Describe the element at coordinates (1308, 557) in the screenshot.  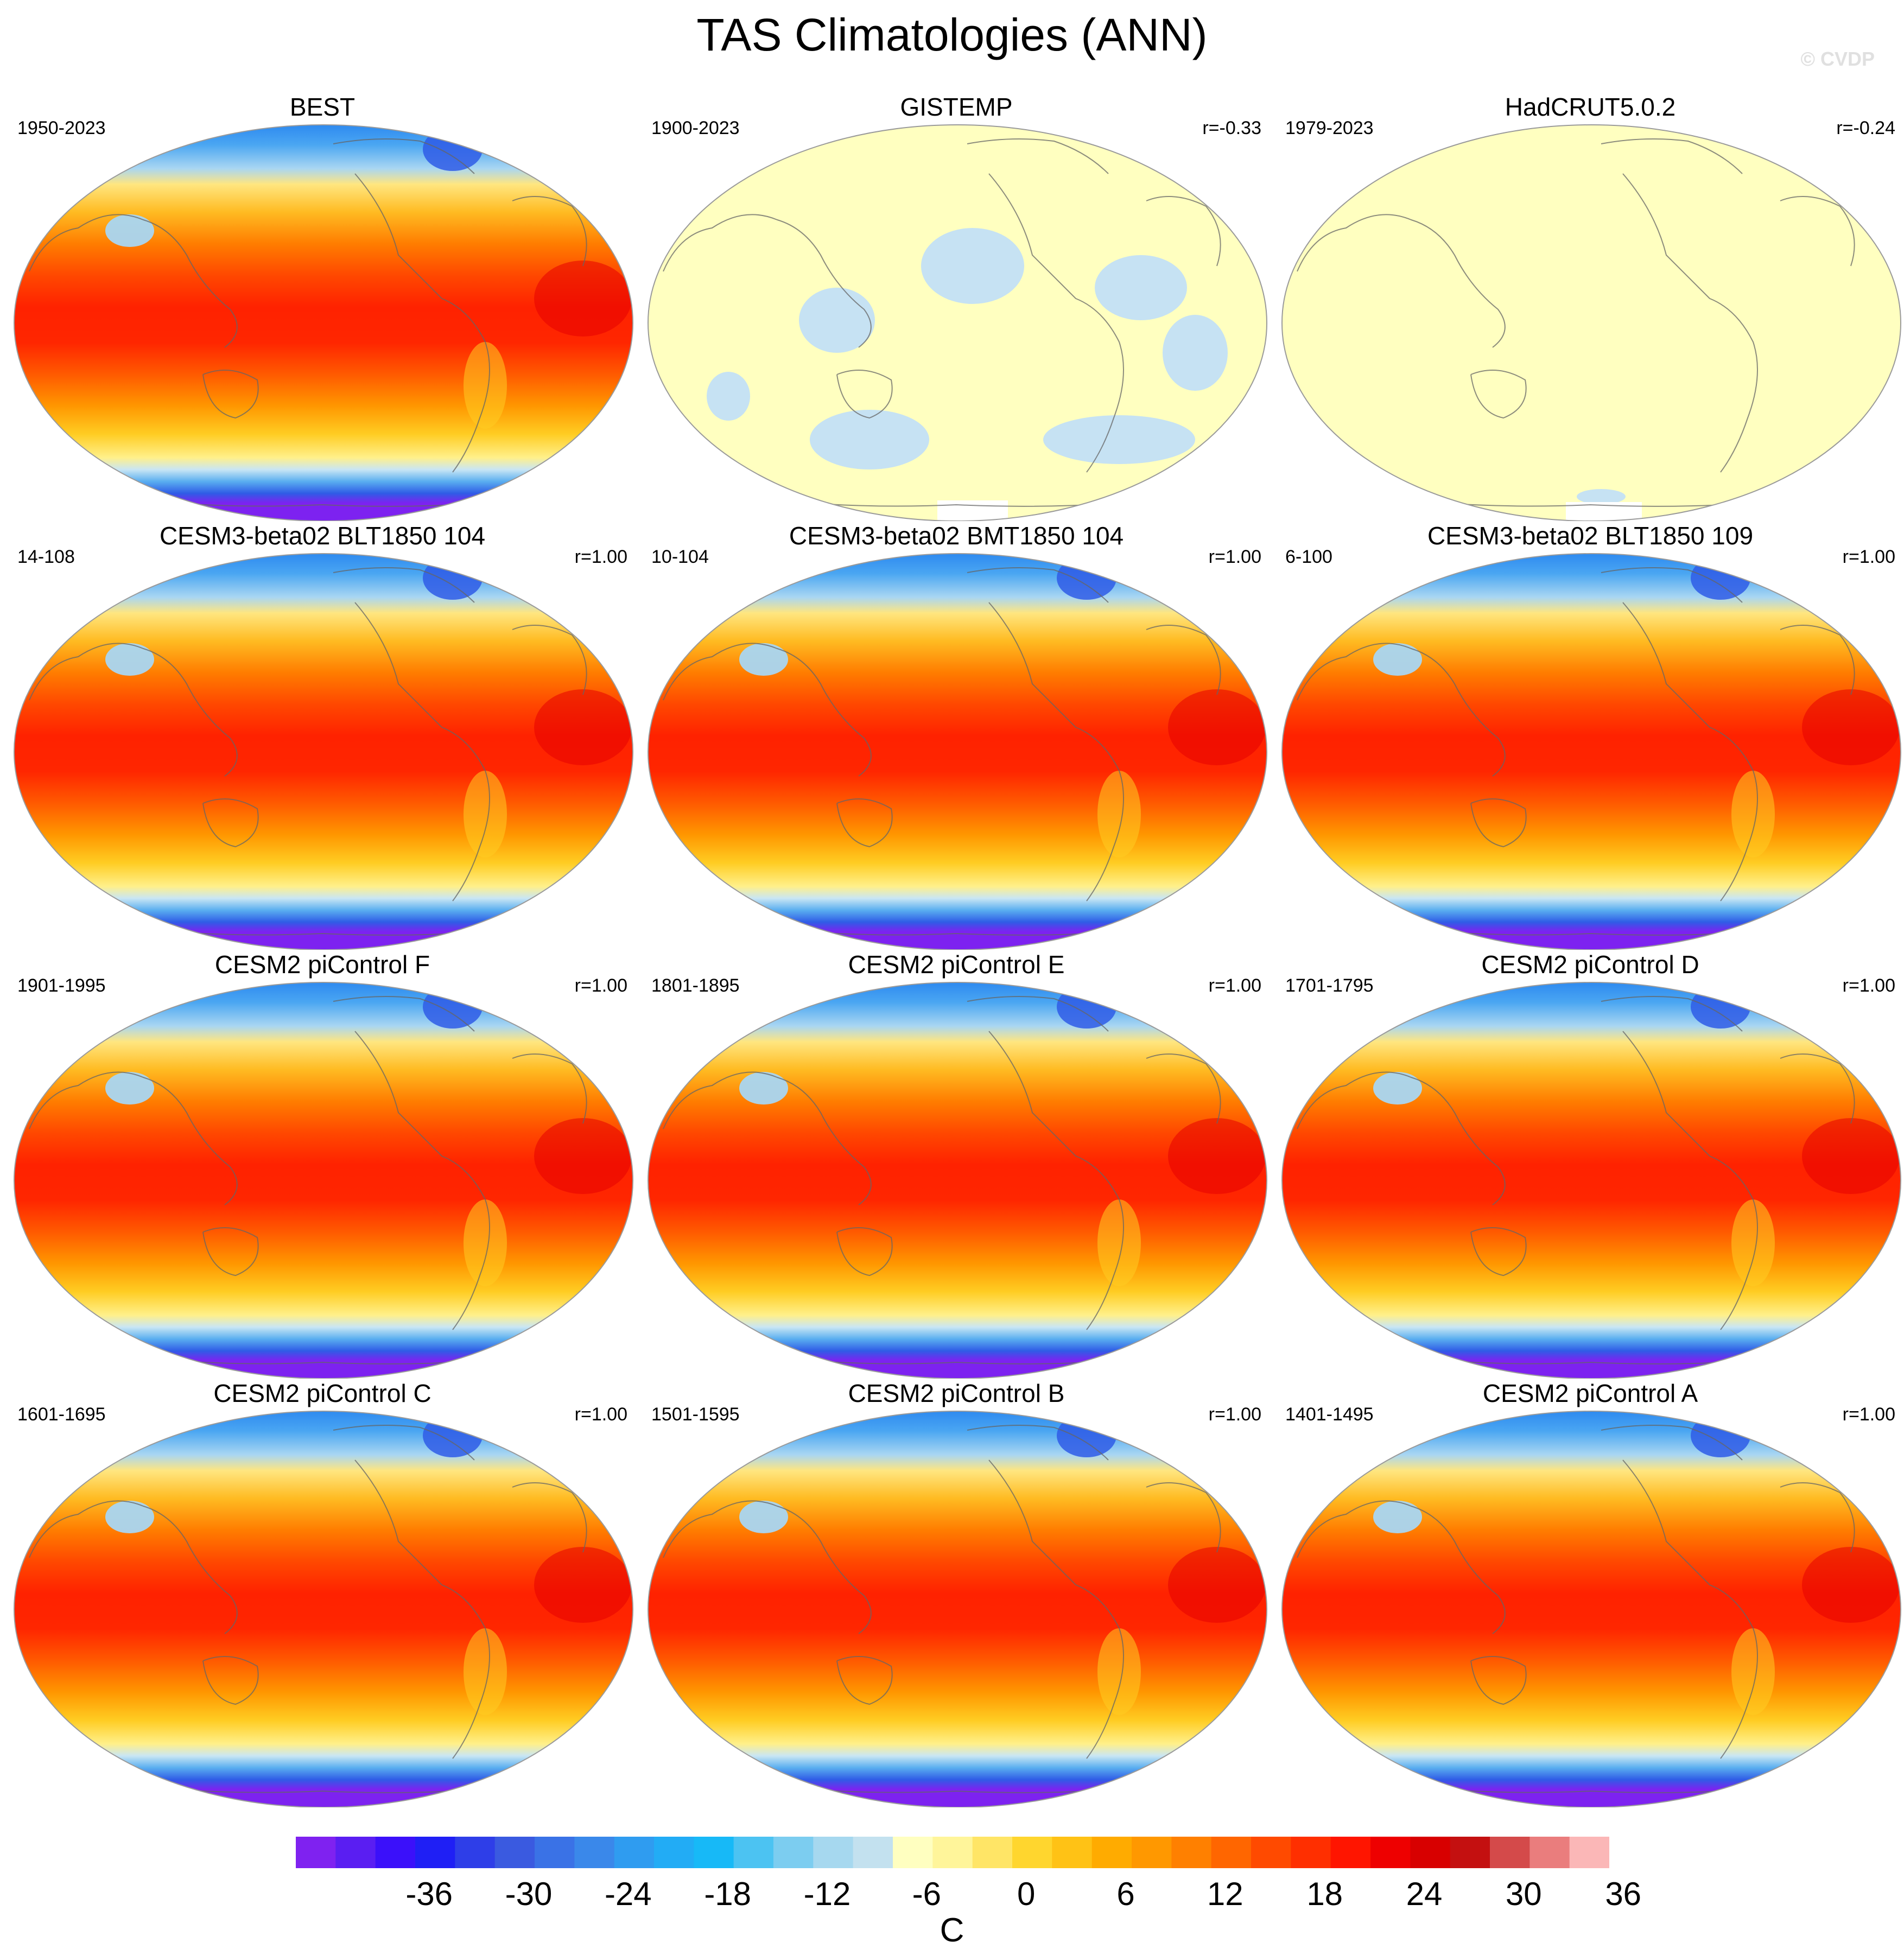
I see `panel-period: 6-100` at that location.